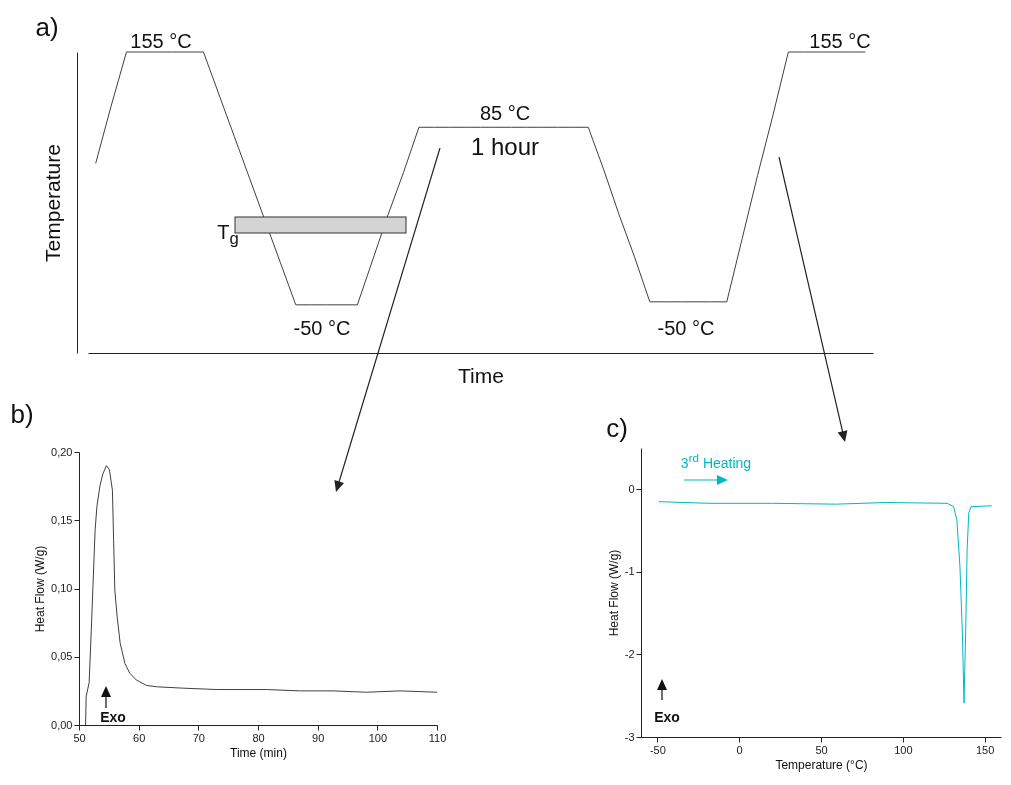  Describe the element at coordinates (258, 752) in the screenshot. I see `x-axis-title: Time (min)` at that location.